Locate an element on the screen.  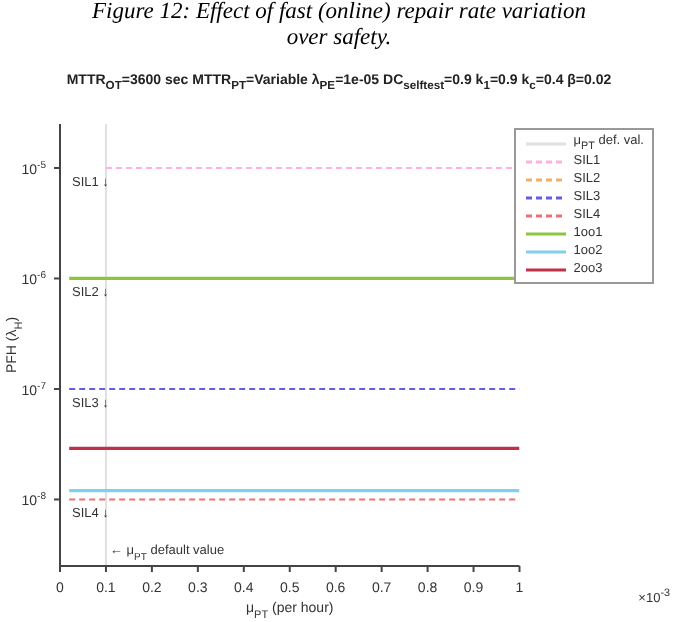
caption: Figure 12: Effect of fast (online) repair rate variation over safety. is located at coordinates (339, 25).